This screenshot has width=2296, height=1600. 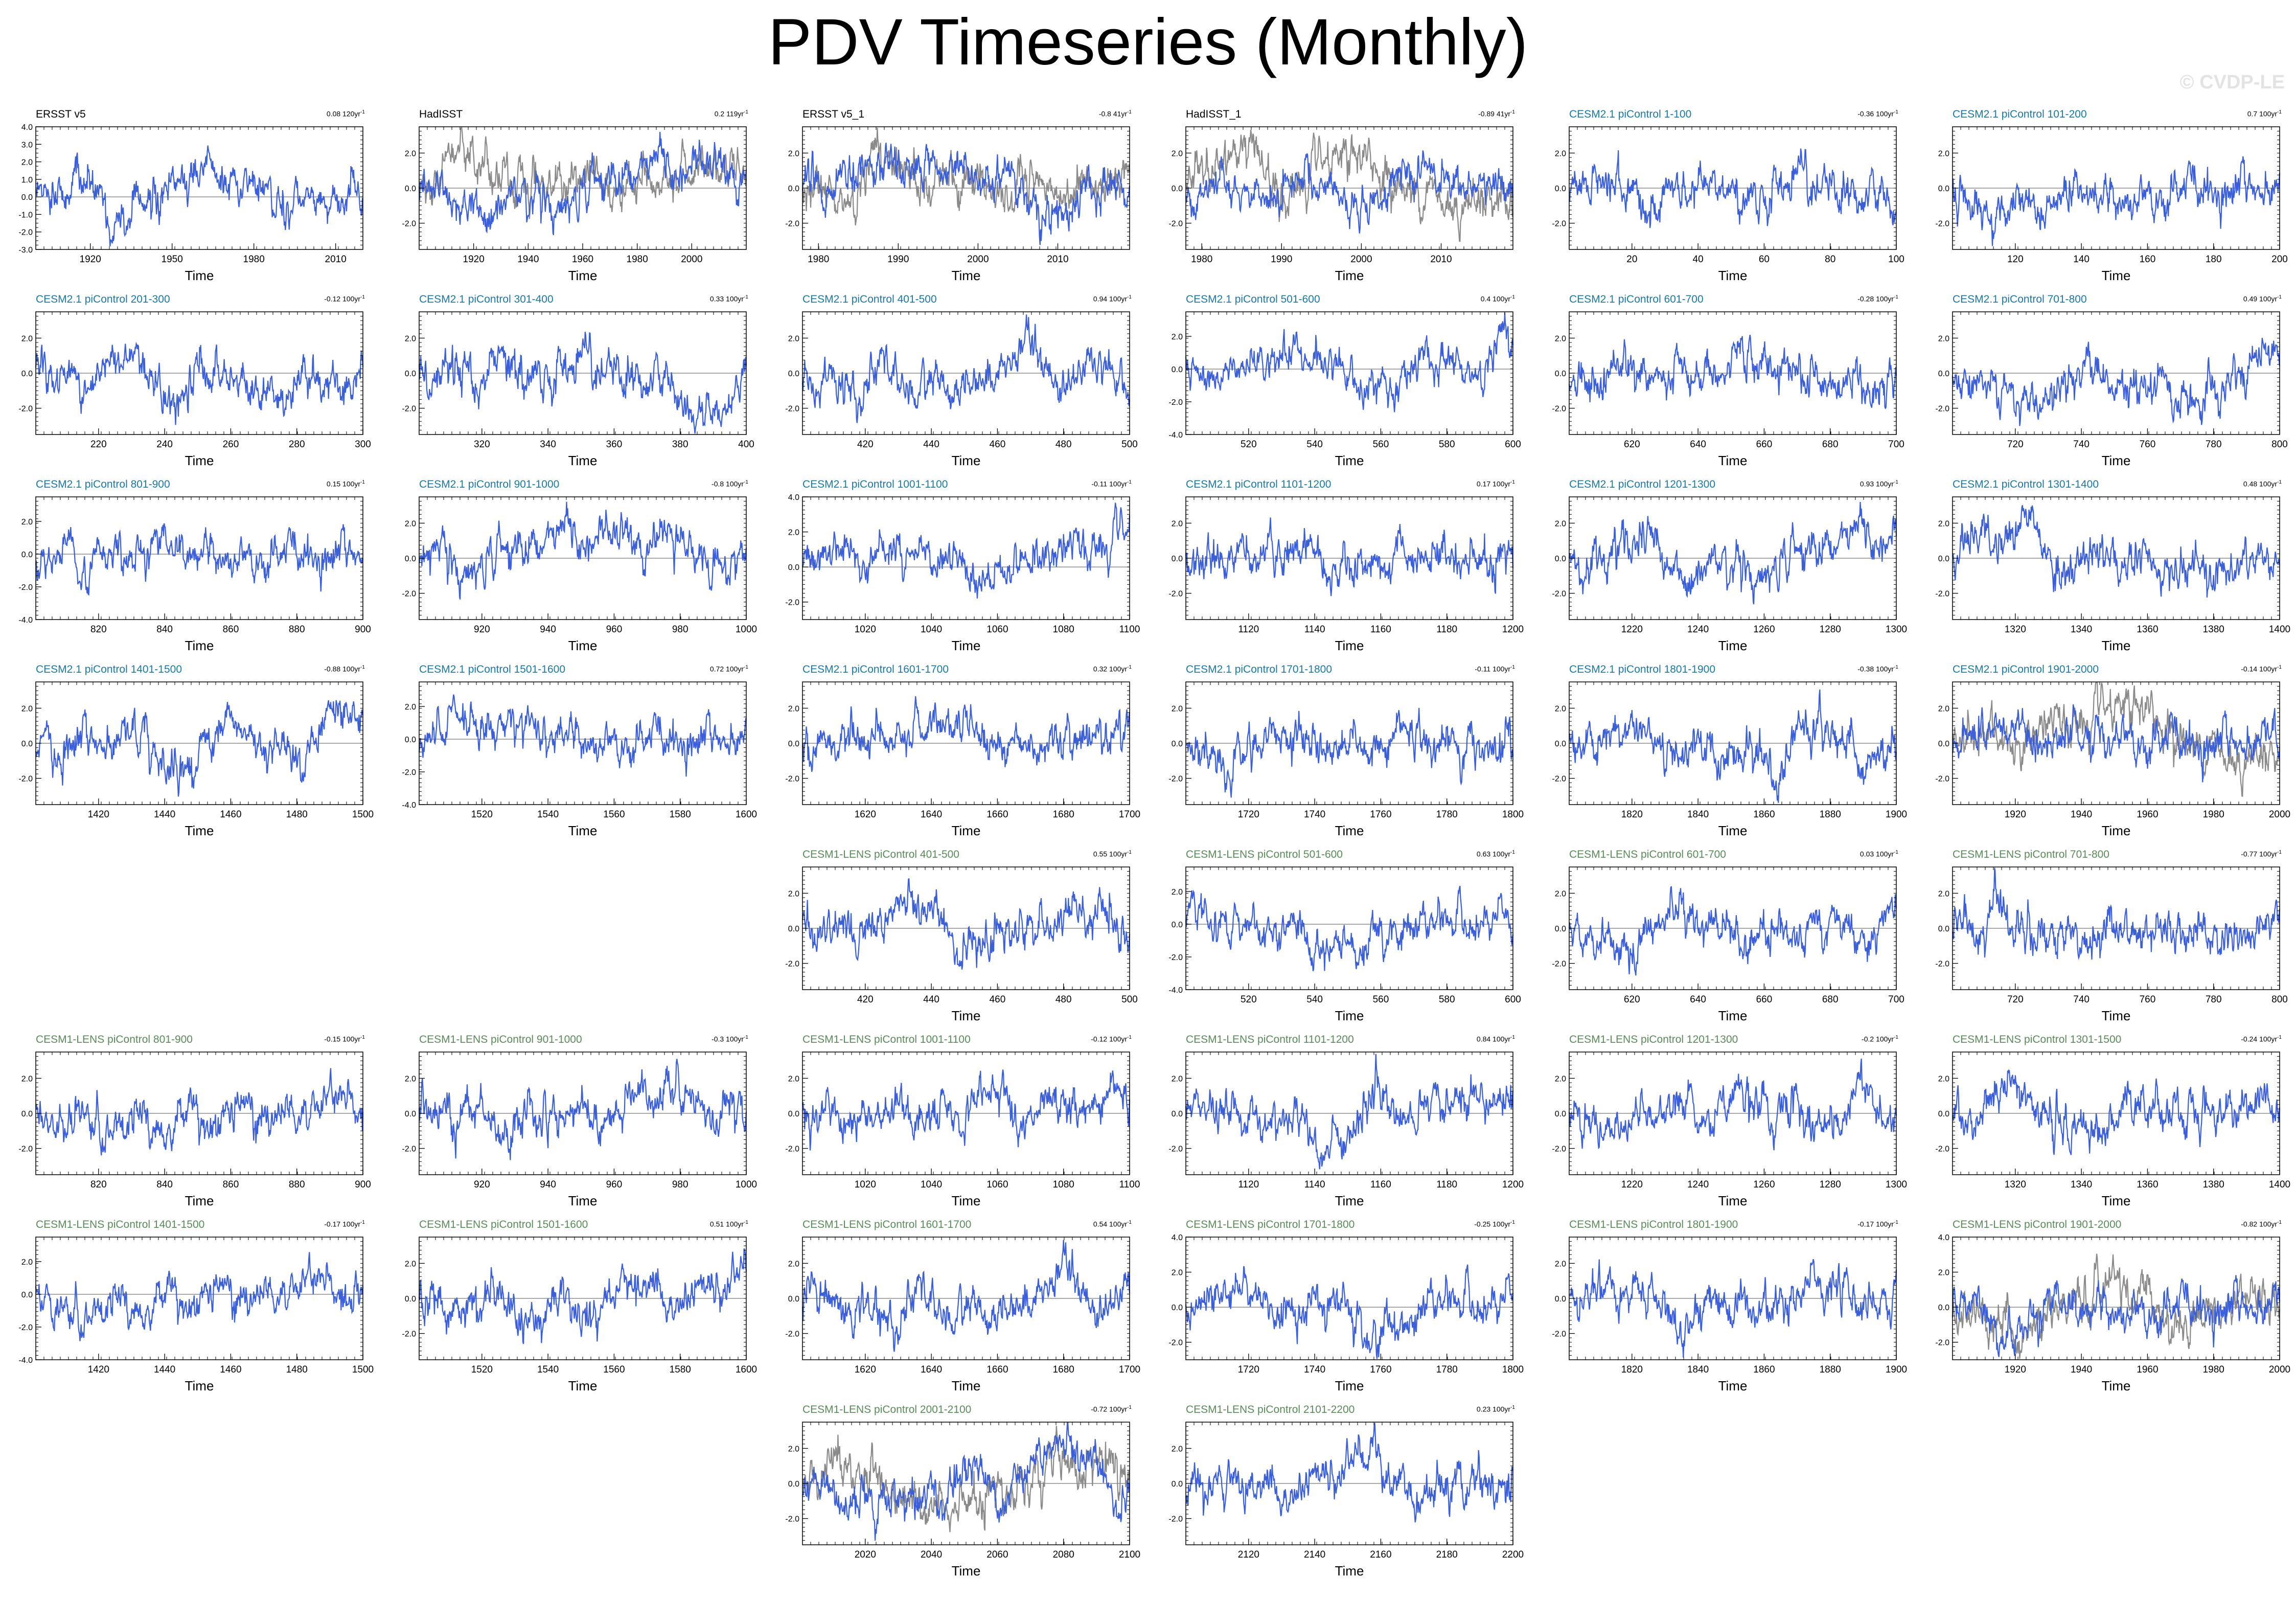 What do you see at coordinates (865, 1554) in the screenshot?
I see `x-tick-label: 2020` at bounding box center [865, 1554].